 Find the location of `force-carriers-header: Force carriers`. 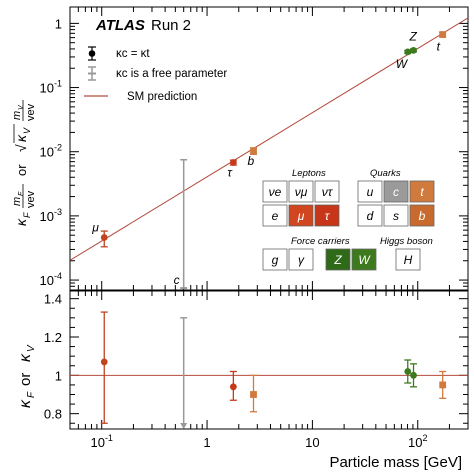

force-carriers-header: Force carriers is located at coordinates (320, 241).